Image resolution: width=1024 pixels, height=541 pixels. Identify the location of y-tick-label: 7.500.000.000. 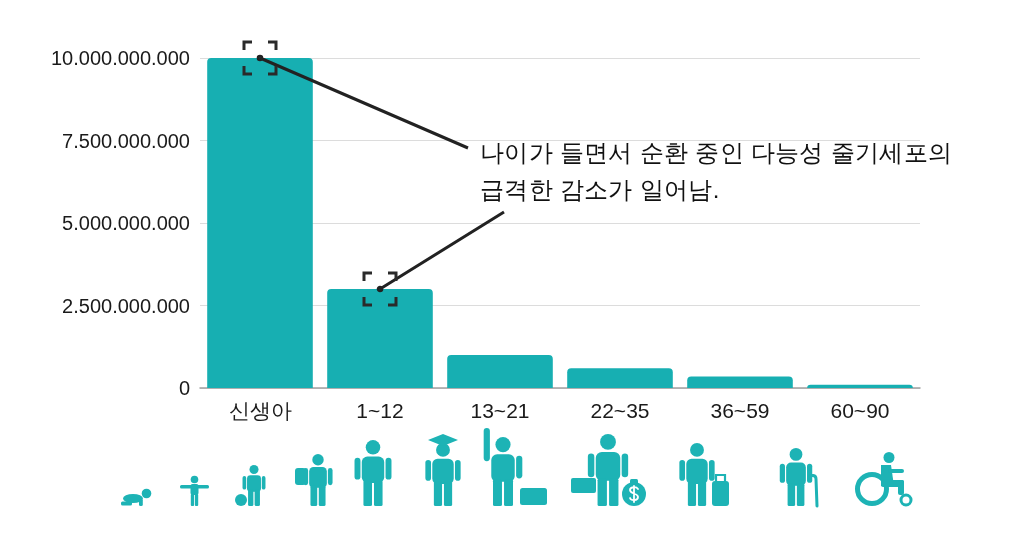
(126, 140).